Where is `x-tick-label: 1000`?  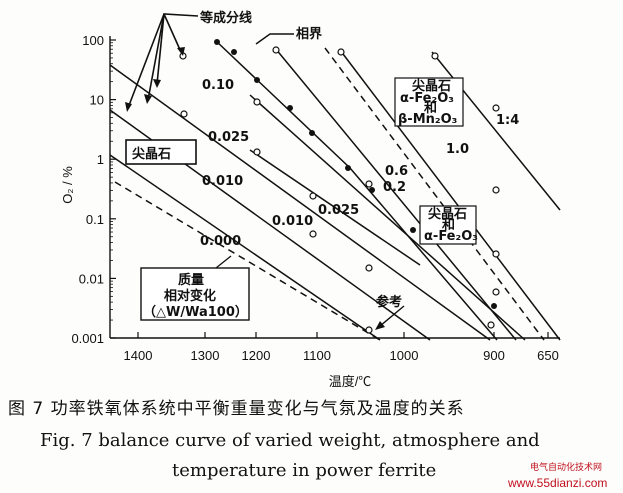 x-tick-label: 1000 is located at coordinates (404, 355).